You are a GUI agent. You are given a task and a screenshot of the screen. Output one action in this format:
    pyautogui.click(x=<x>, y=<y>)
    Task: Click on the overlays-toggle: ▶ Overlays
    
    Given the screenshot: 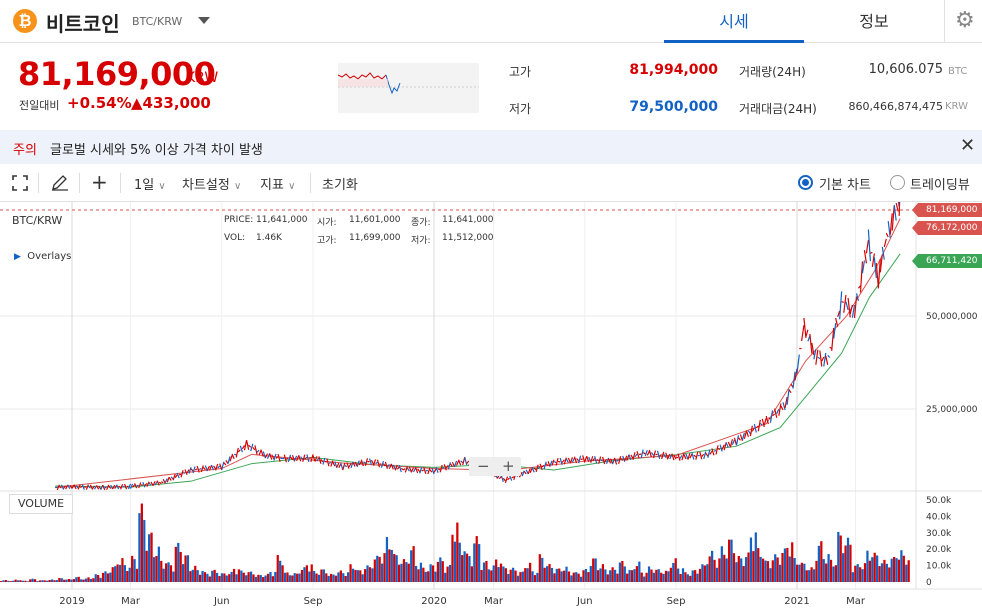 What is the action you would take?
    pyautogui.click(x=42, y=256)
    